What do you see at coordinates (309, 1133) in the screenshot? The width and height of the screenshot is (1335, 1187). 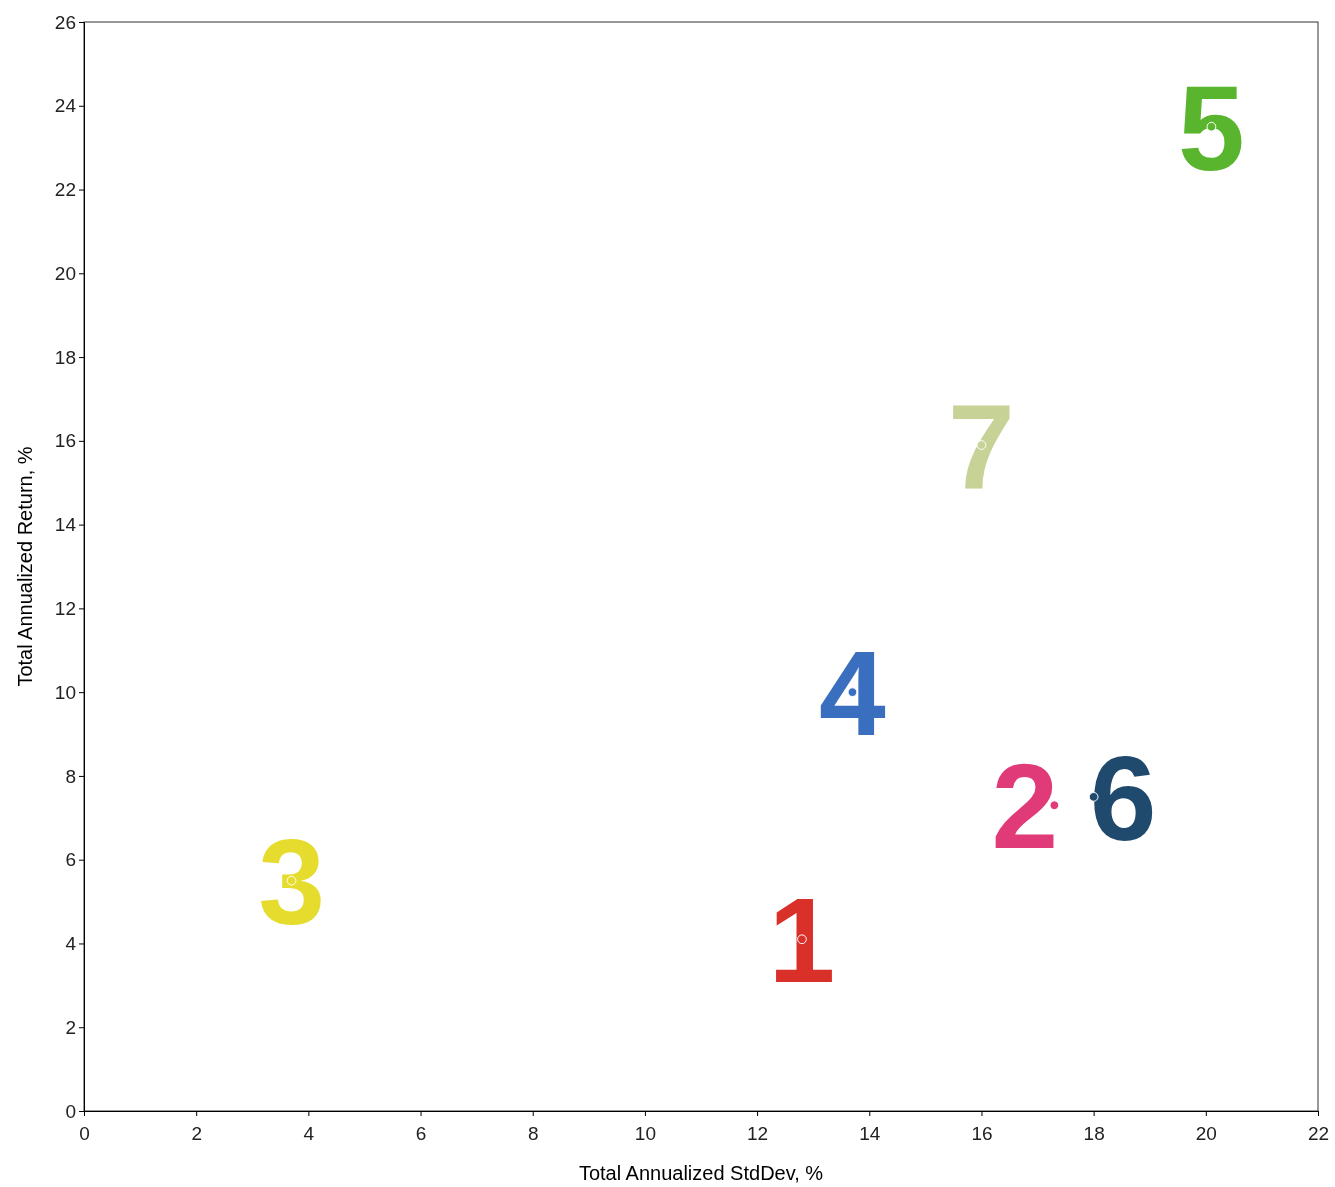 I see `x-tick-label: 4` at bounding box center [309, 1133].